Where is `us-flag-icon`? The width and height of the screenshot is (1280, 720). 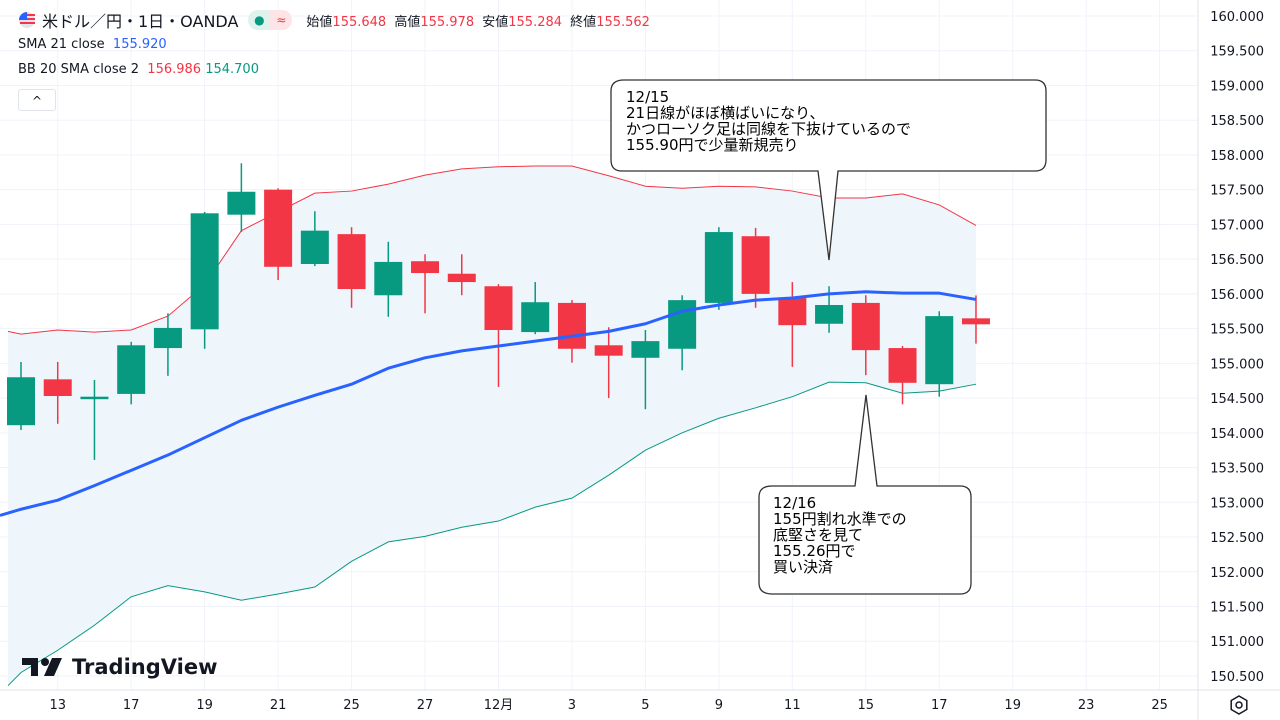 us-flag-icon is located at coordinates (27, 20).